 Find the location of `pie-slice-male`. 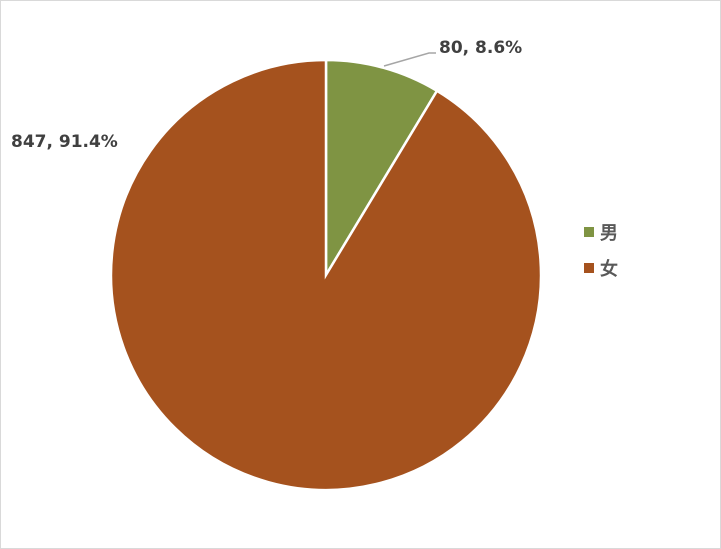

pie-slice-male is located at coordinates (381, 169).